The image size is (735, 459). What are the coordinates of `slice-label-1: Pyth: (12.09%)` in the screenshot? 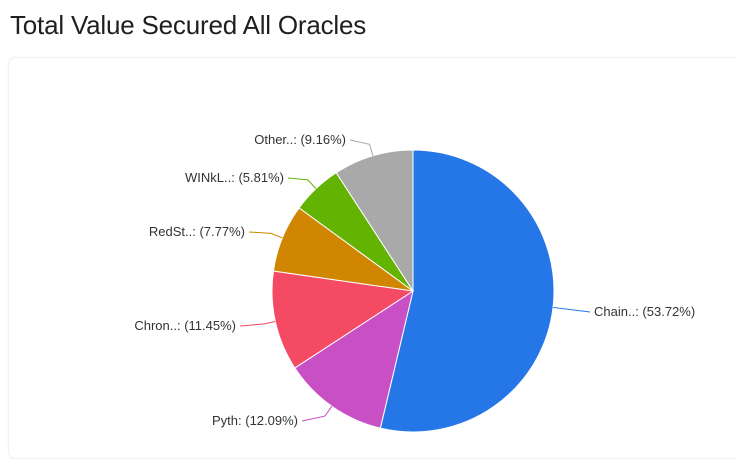 It's located at (255, 420).